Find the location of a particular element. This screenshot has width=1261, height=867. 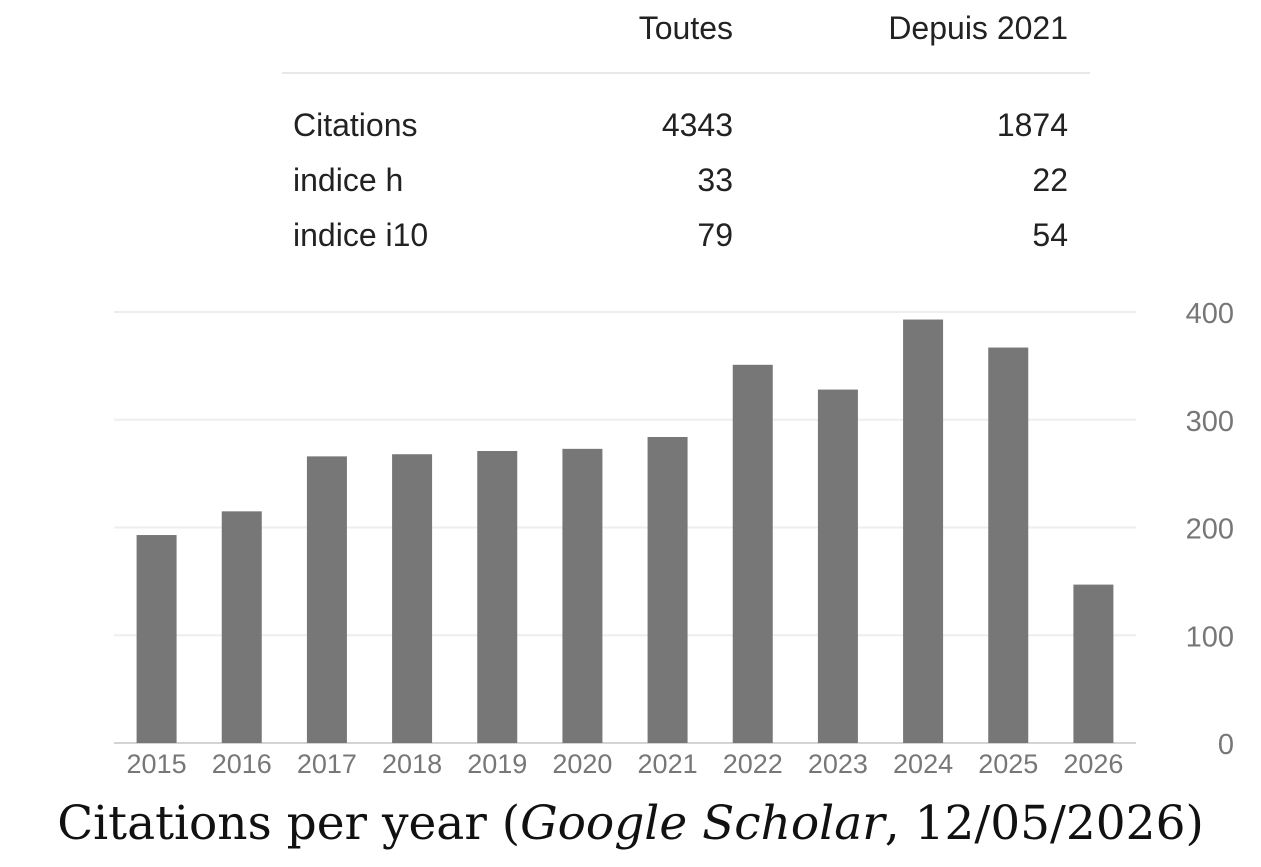

x-tick-label: 2020 is located at coordinates (582, 764).